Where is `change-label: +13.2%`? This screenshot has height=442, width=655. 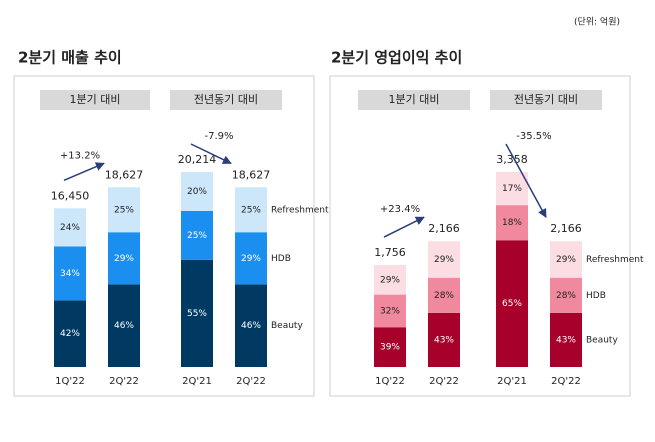
change-label: +13.2% is located at coordinates (80, 155).